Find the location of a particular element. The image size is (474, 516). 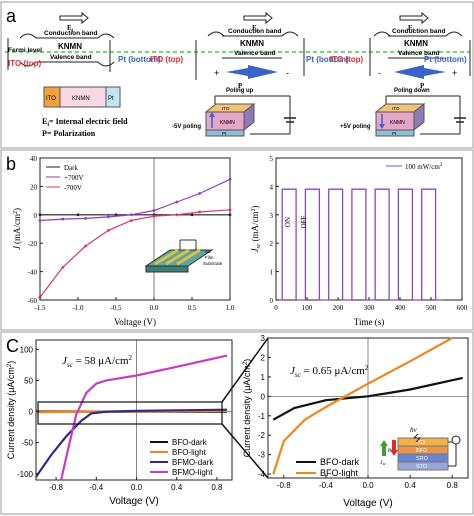

b-left-xtick-label: -0.5 is located at coordinates (116, 308).